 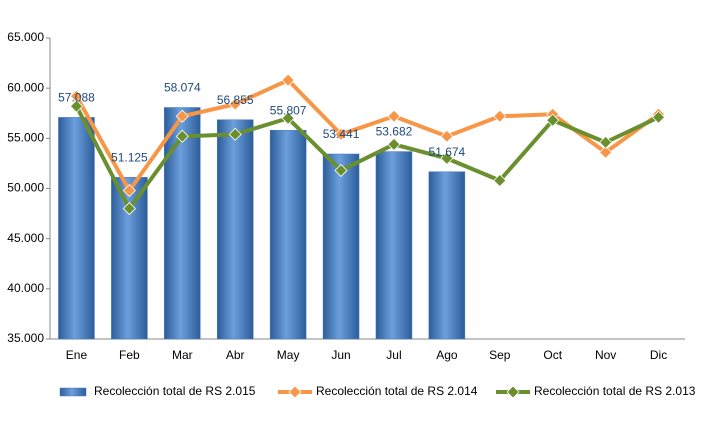 I want to click on data-label: 51.125, so click(x=129, y=157).